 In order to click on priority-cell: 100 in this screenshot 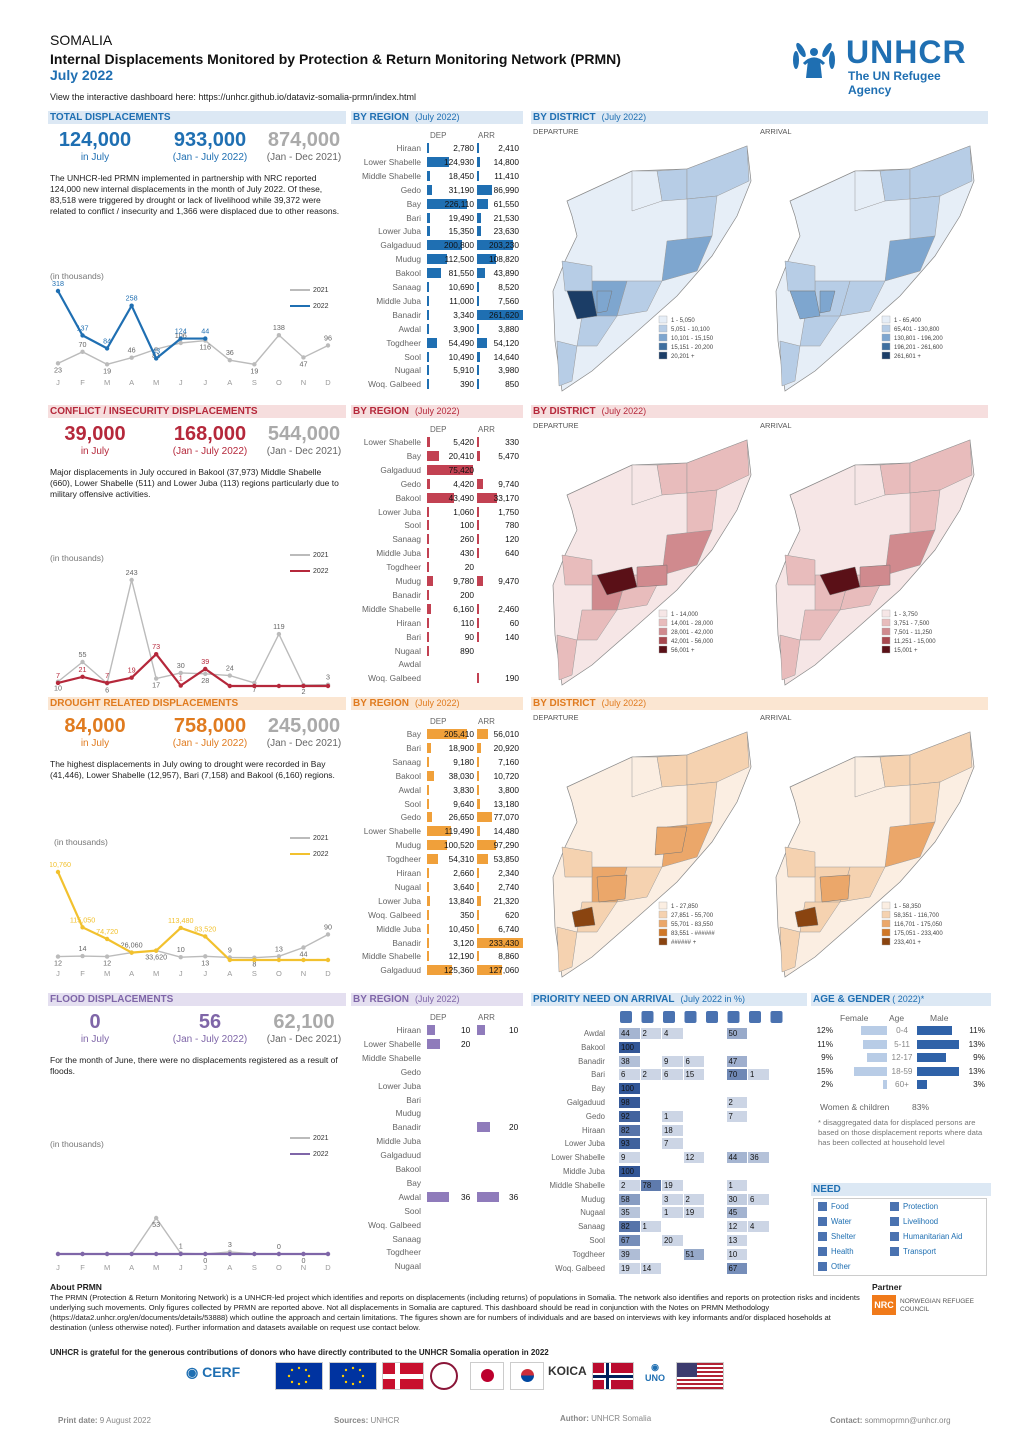, I will do `click(629, 1089)`.